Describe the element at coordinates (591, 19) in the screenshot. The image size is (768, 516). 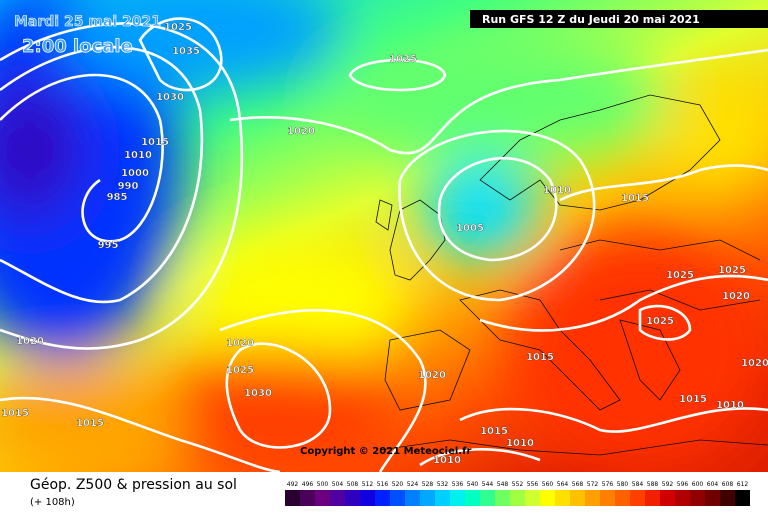
I see `run-label: Run GFS 12 Z du Jeudi 20 mai 2021` at that location.